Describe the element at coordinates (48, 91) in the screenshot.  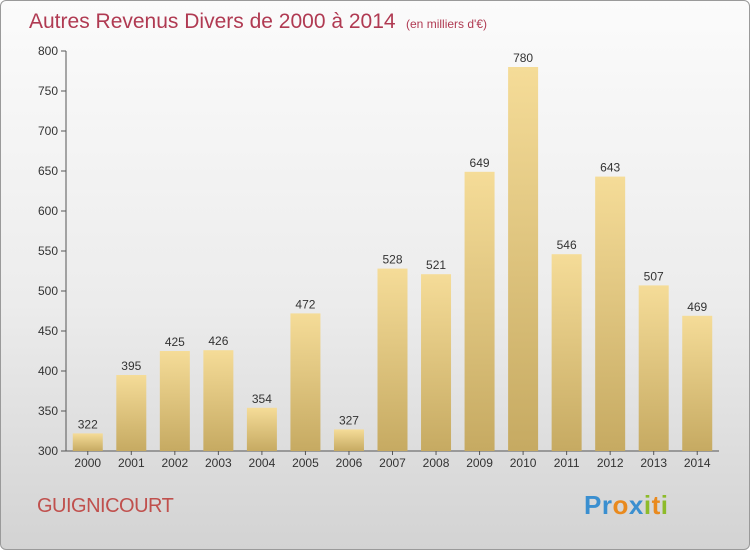
I see `y-tick-label: 750` at that location.